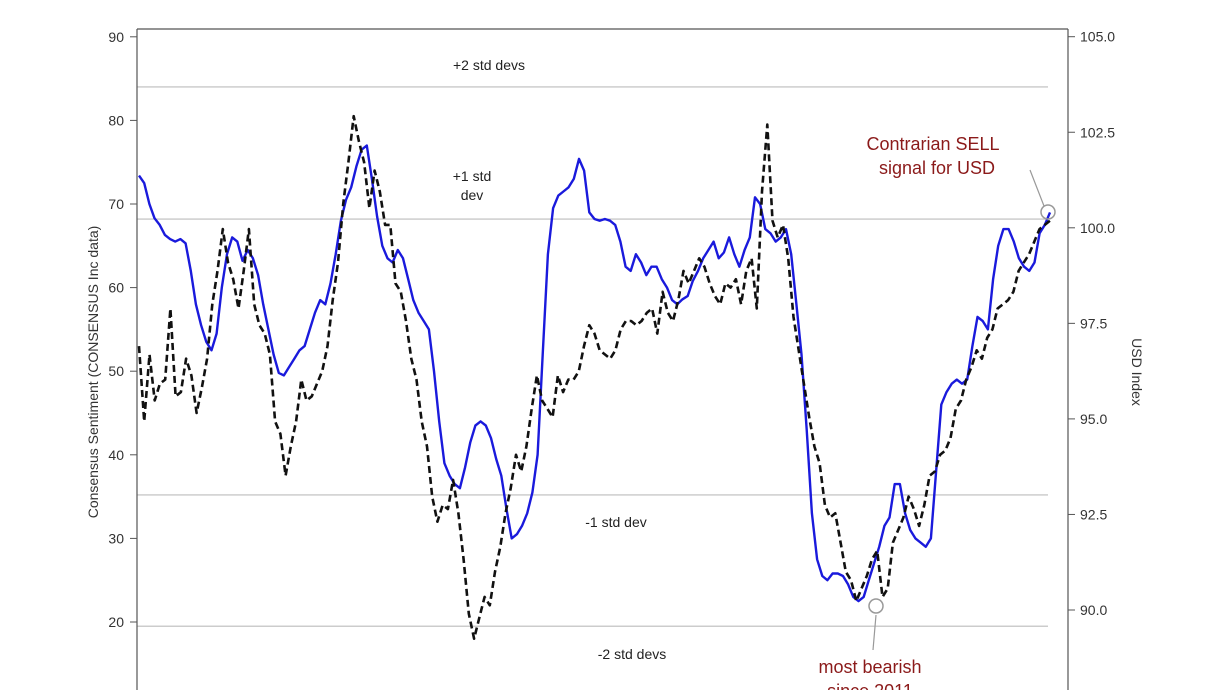  What do you see at coordinates (1093, 514) in the screenshot?
I see `right-tick-label: 92.5` at bounding box center [1093, 514].